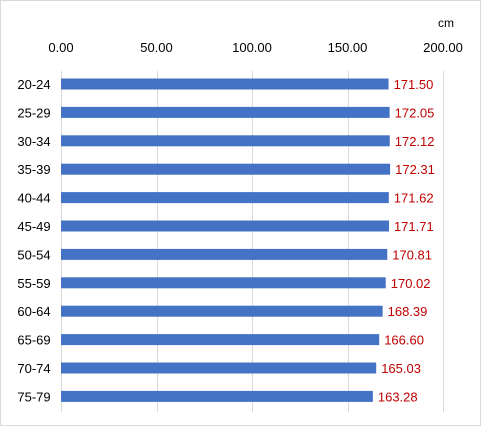 Image resolution: width=481 pixels, height=426 pixels. I want to click on x-tick-label: 100.00, so click(252, 47).